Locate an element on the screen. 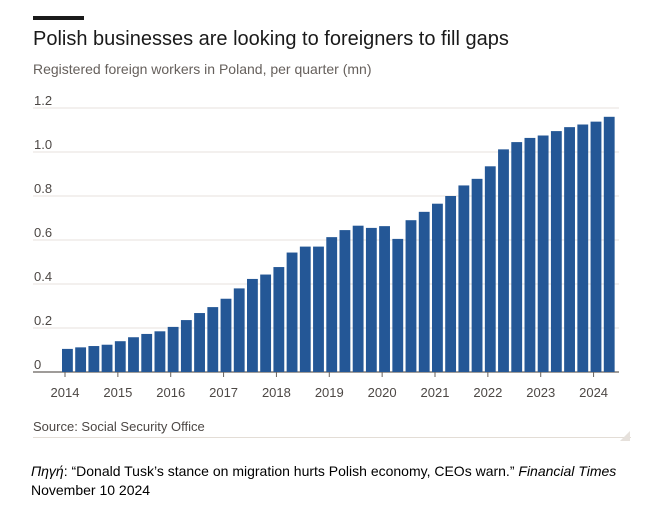 The width and height of the screenshot is (646, 512). citation-date: November 10 2024 is located at coordinates (91, 490).